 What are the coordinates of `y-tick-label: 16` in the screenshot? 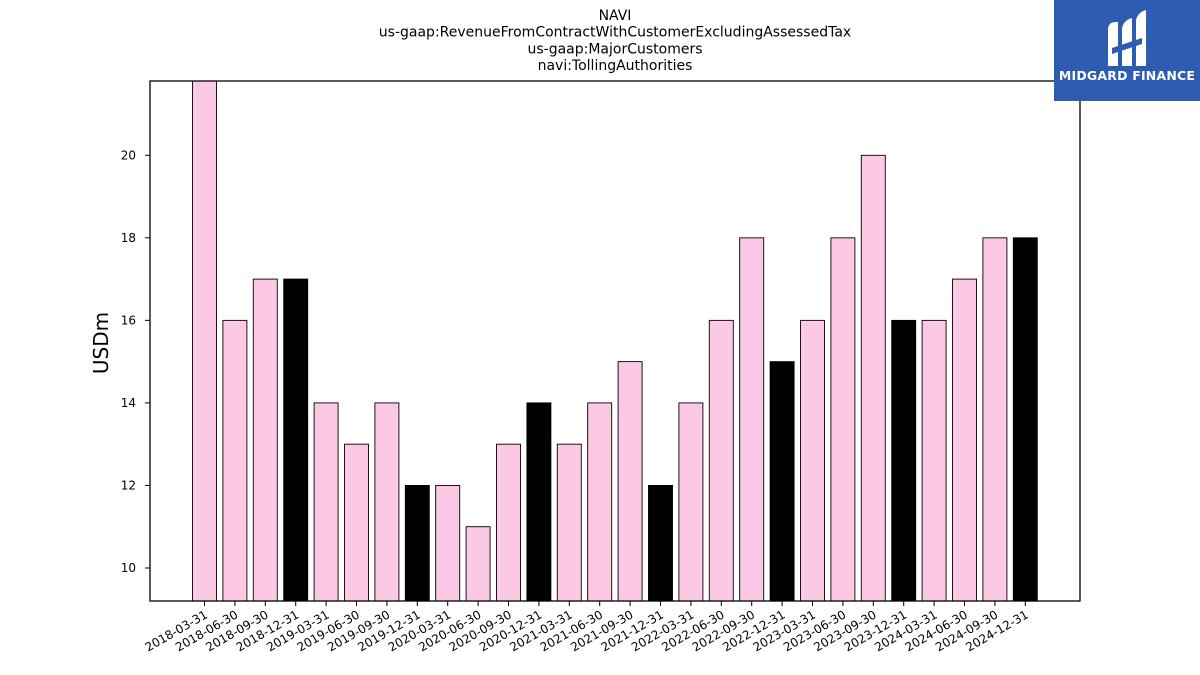 It's located at (128, 320).